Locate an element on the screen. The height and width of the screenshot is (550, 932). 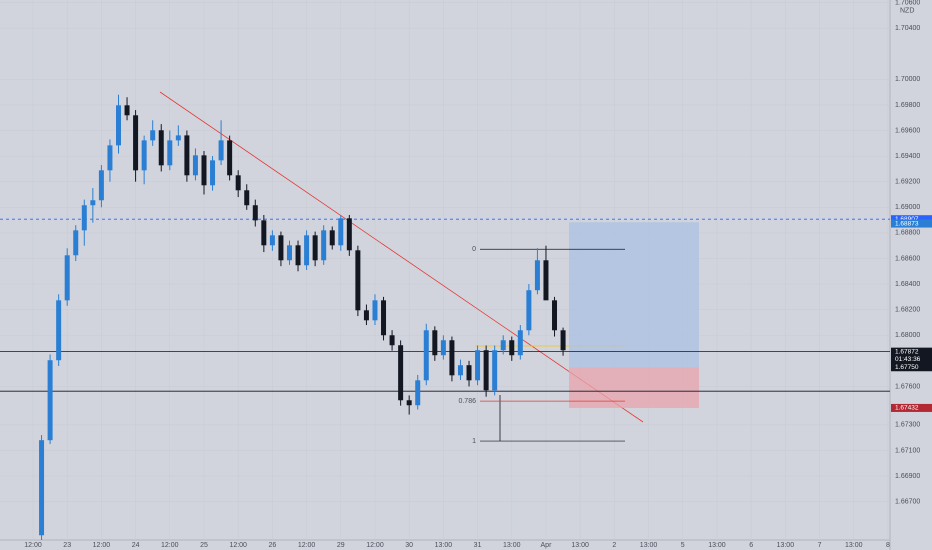
fib-label: 0.786 is located at coordinates (467, 401).